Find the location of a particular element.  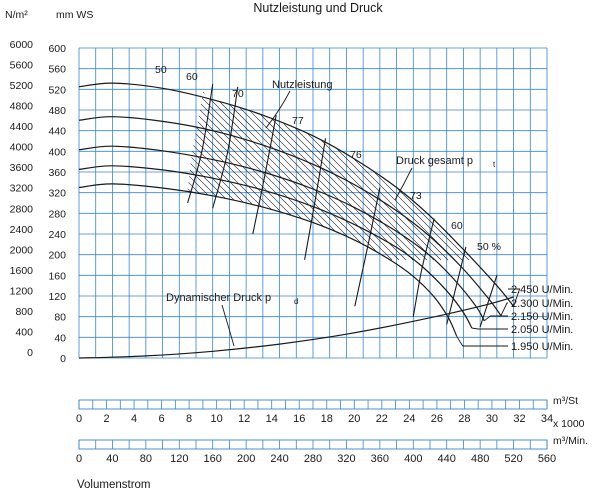

nutzleistung-leader is located at coordinates (278, 109).